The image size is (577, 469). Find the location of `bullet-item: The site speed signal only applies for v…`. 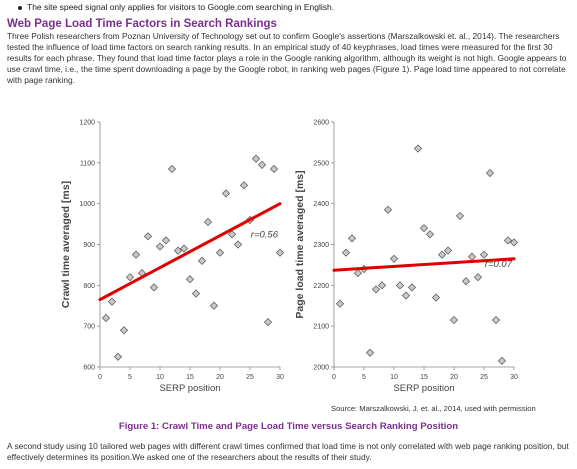

bullet-item: The site speed signal only applies for v… is located at coordinates (176, 7).